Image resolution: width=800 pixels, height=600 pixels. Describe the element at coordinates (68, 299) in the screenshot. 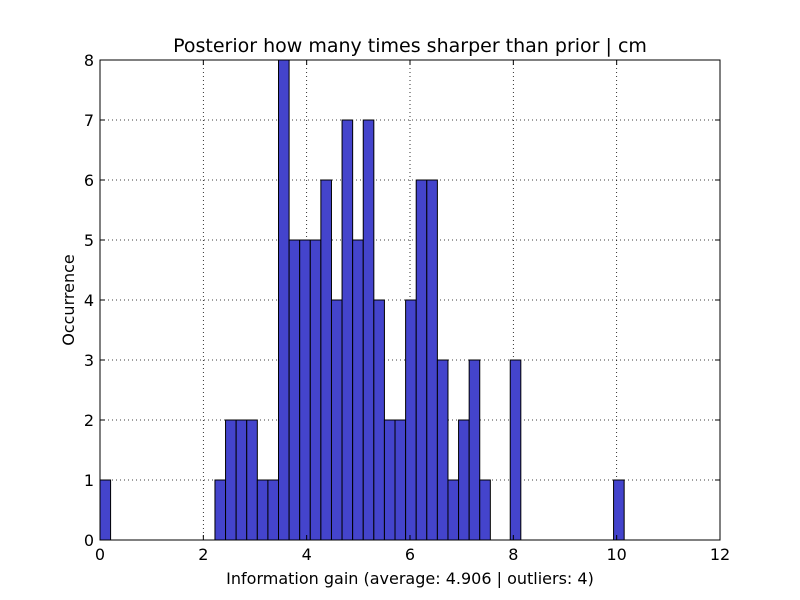

I see `y-axis-label: Occurrence` at that location.